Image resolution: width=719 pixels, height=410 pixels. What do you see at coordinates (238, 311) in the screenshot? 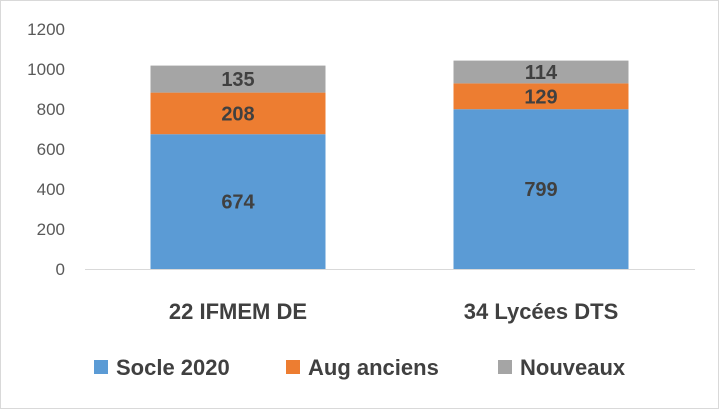
I see `x-category-label: 22 IFMEM DE` at bounding box center [238, 311].